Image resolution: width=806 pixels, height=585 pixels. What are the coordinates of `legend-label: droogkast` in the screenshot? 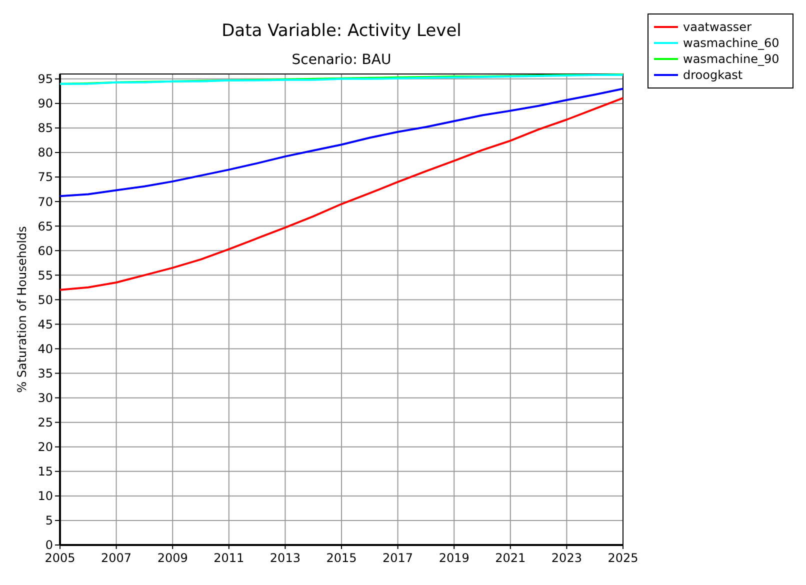 It's located at (713, 75).